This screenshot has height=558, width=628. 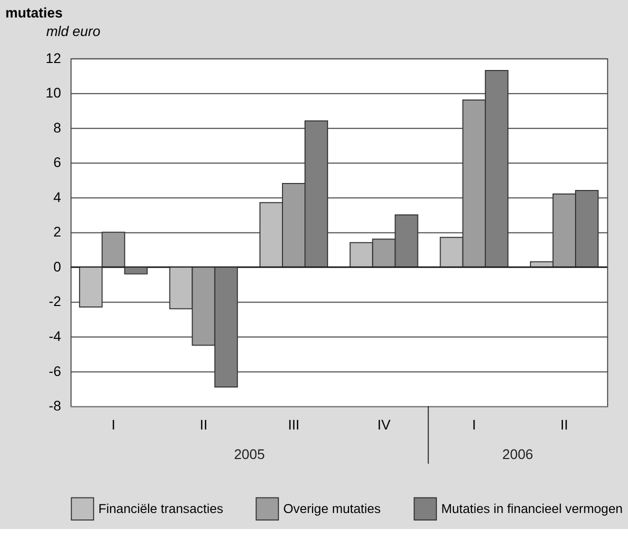 What do you see at coordinates (34, 12) in the screenshot?
I see `chart-title: mutaties` at bounding box center [34, 12].